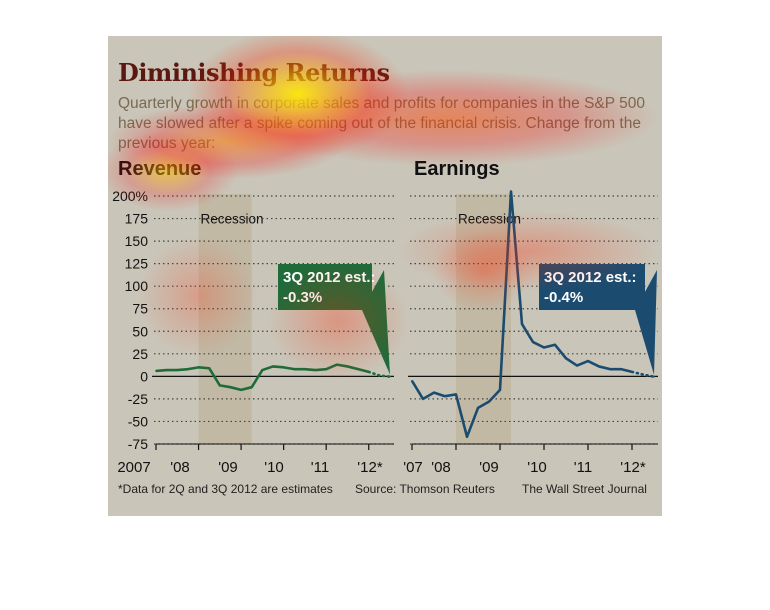 Image resolution: width=770 pixels, height=610 pixels. What do you see at coordinates (140, 309) in the screenshot?
I see `revenue-y-tick-label: 75` at bounding box center [140, 309].